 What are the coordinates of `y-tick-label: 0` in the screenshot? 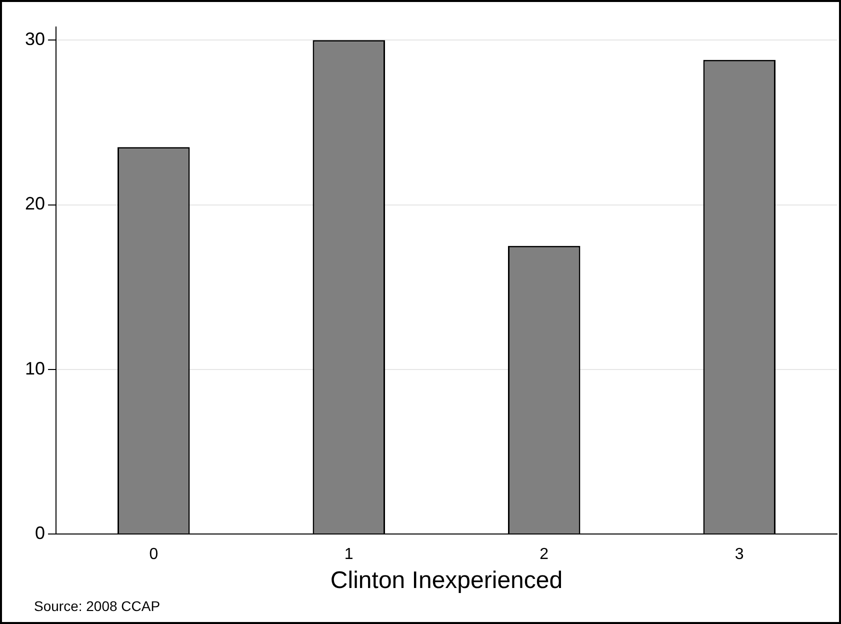 It's located at (40, 532).